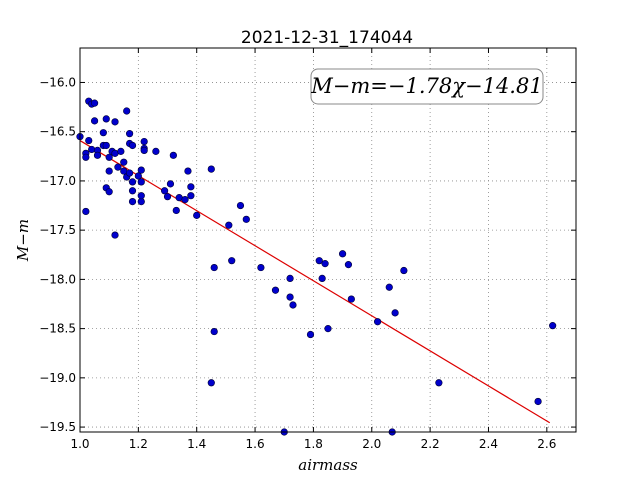 The height and width of the screenshot is (480, 640). I want to click on y-tick-label: −18.5, so click(57, 329).